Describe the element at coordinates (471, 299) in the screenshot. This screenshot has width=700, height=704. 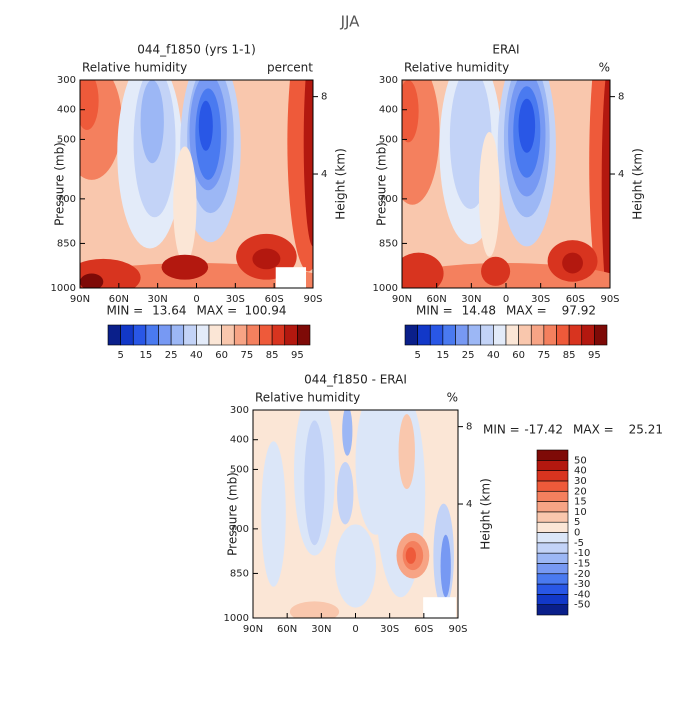
I see `x-tick-label: 30N` at that location.